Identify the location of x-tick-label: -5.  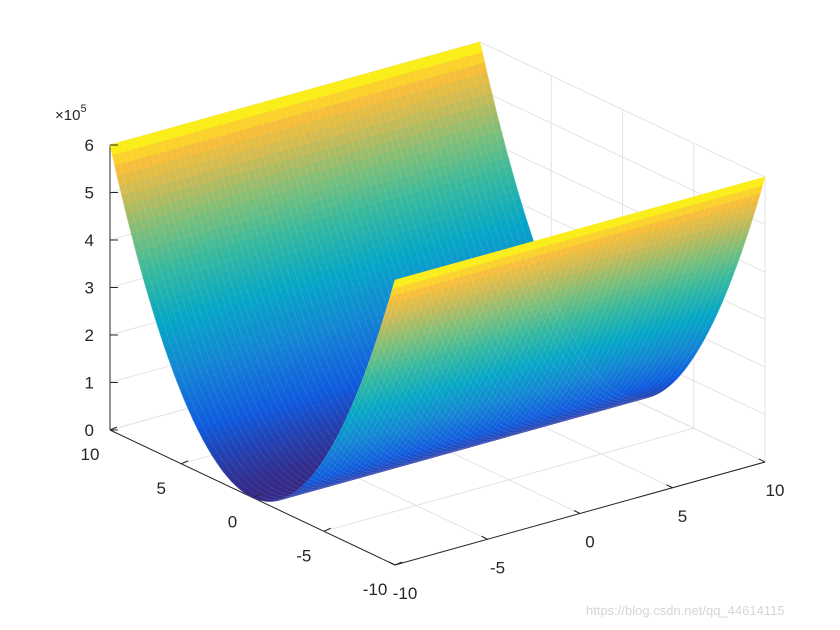
(497, 567).